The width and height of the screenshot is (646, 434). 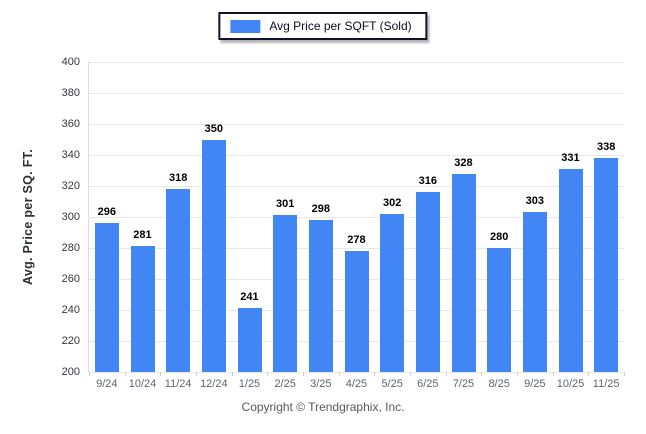 What do you see at coordinates (106, 212) in the screenshot?
I see `bar-value-label: 296` at bounding box center [106, 212].